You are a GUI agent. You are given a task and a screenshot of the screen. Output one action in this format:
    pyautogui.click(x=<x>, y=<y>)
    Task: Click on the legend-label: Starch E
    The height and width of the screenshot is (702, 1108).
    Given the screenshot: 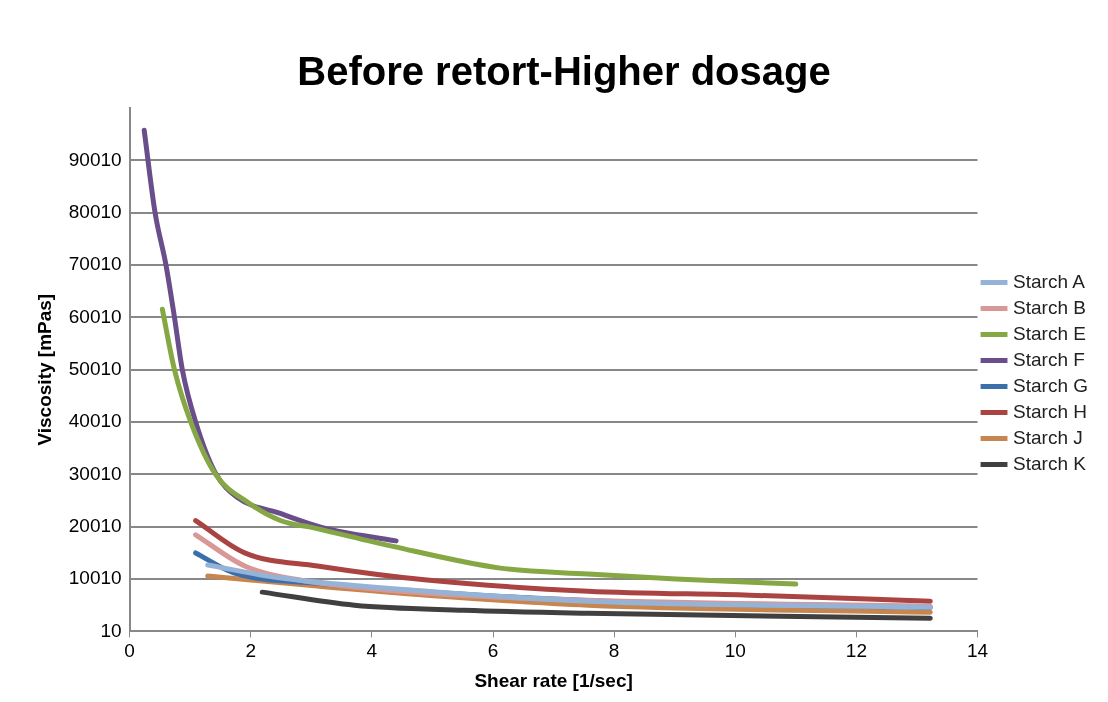 What is the action you would take?
    pyautogui.click(x=1049, y=333)
    